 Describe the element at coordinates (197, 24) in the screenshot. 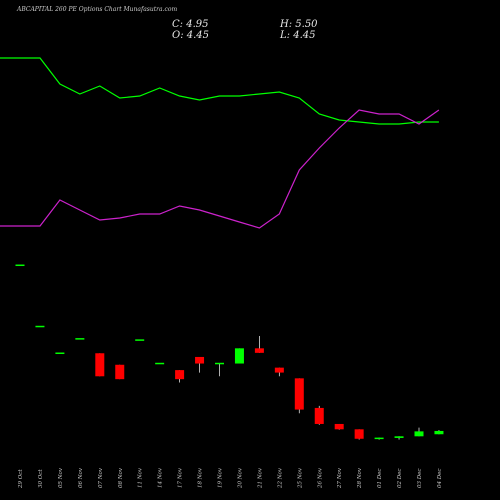

I see `close-value: 4.95` at that location.